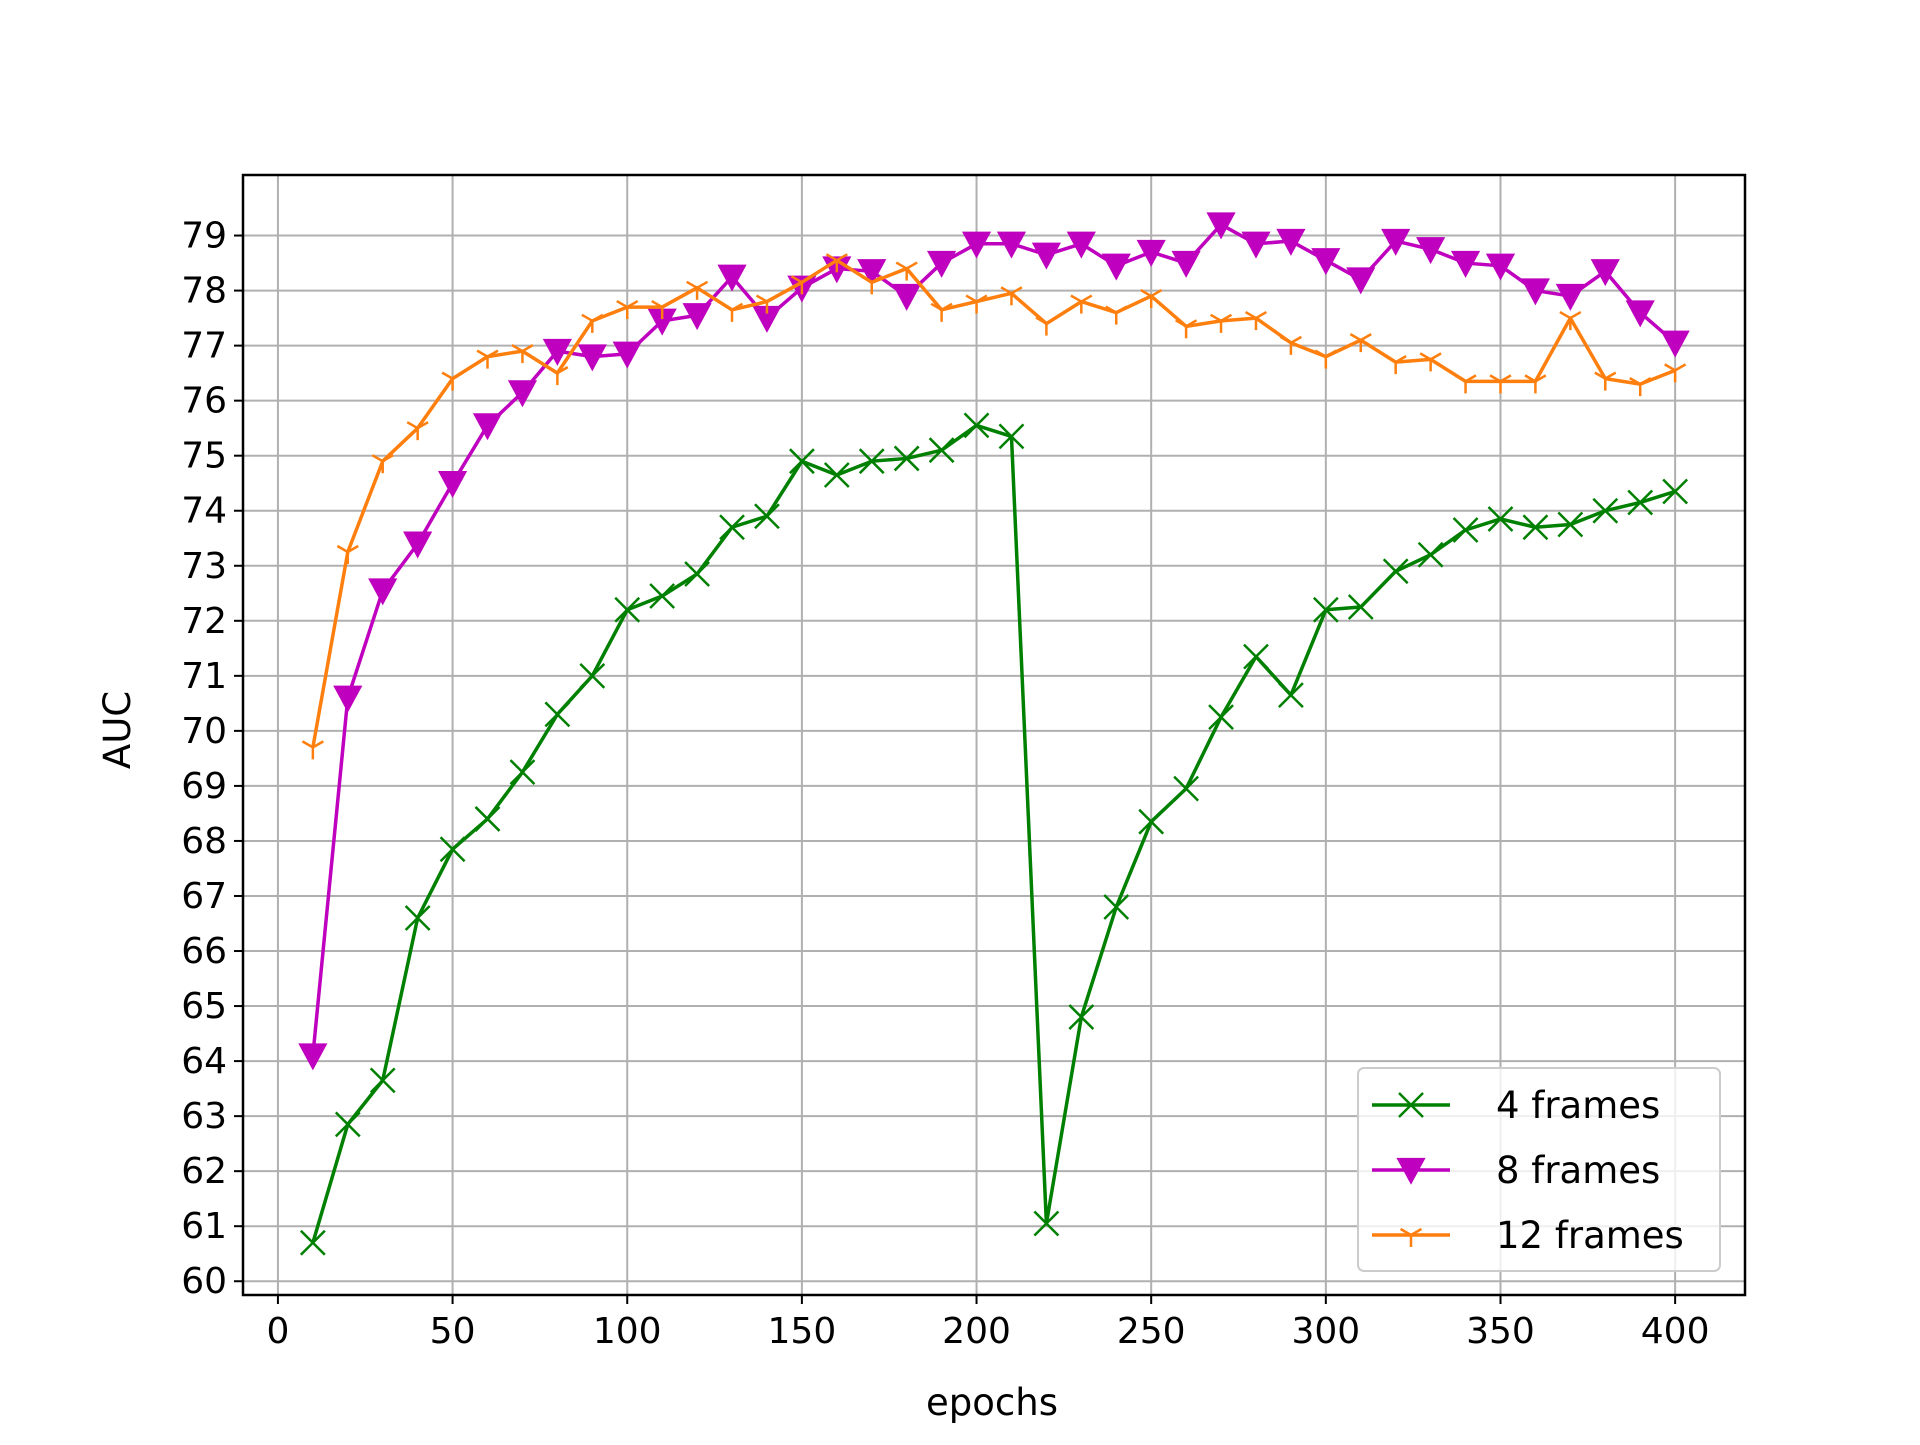 Image resolution: width=1920 pixels, height=1445 pixels. What do you see at coordinates (1411, 1237) in the screenshot?
I see `legend-marker` at bounding box center [1411, 1237].